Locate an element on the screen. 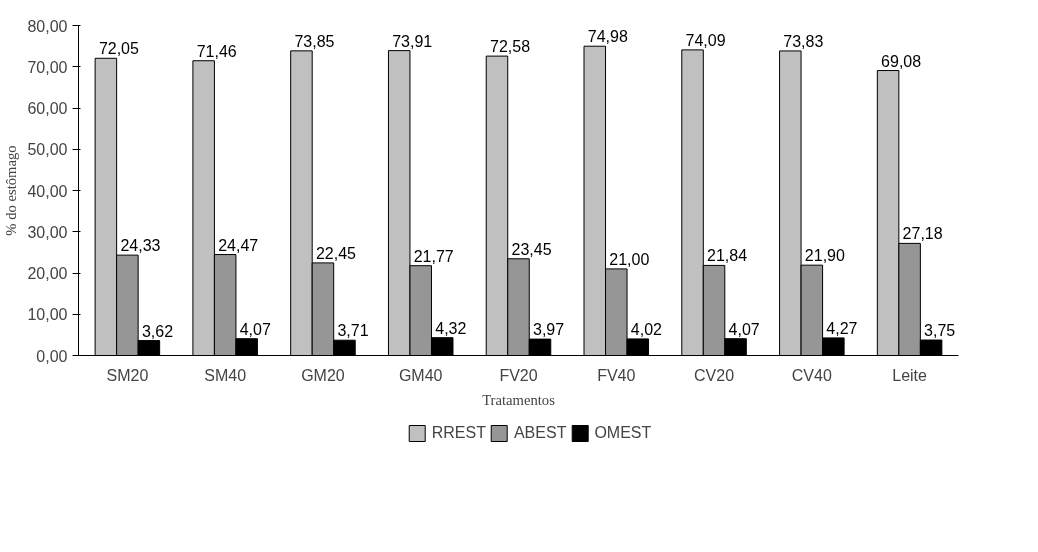 This screenshot has height=552, width=1038. data-label: 27,18 is located at coordinates (922, 234).